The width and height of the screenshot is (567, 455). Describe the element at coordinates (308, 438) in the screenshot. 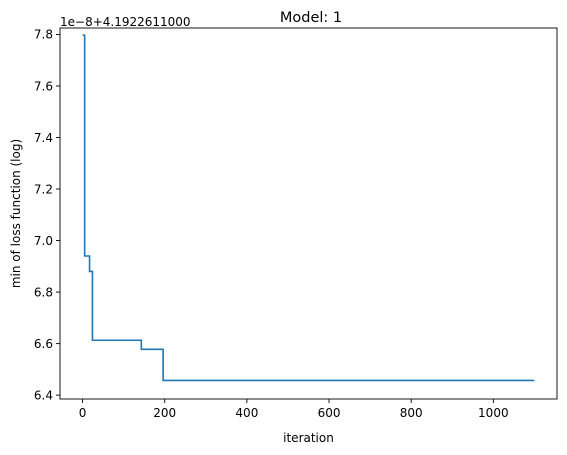

I see `x-axis-title: iteration` at that location.